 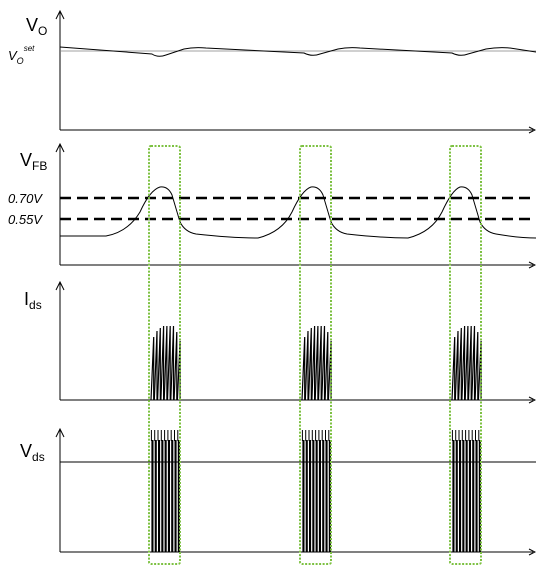 What do you see at coordinates (38, 457) in the screenshot?
I see `vds-label-sub: ds` at bounding box center [38, 457].